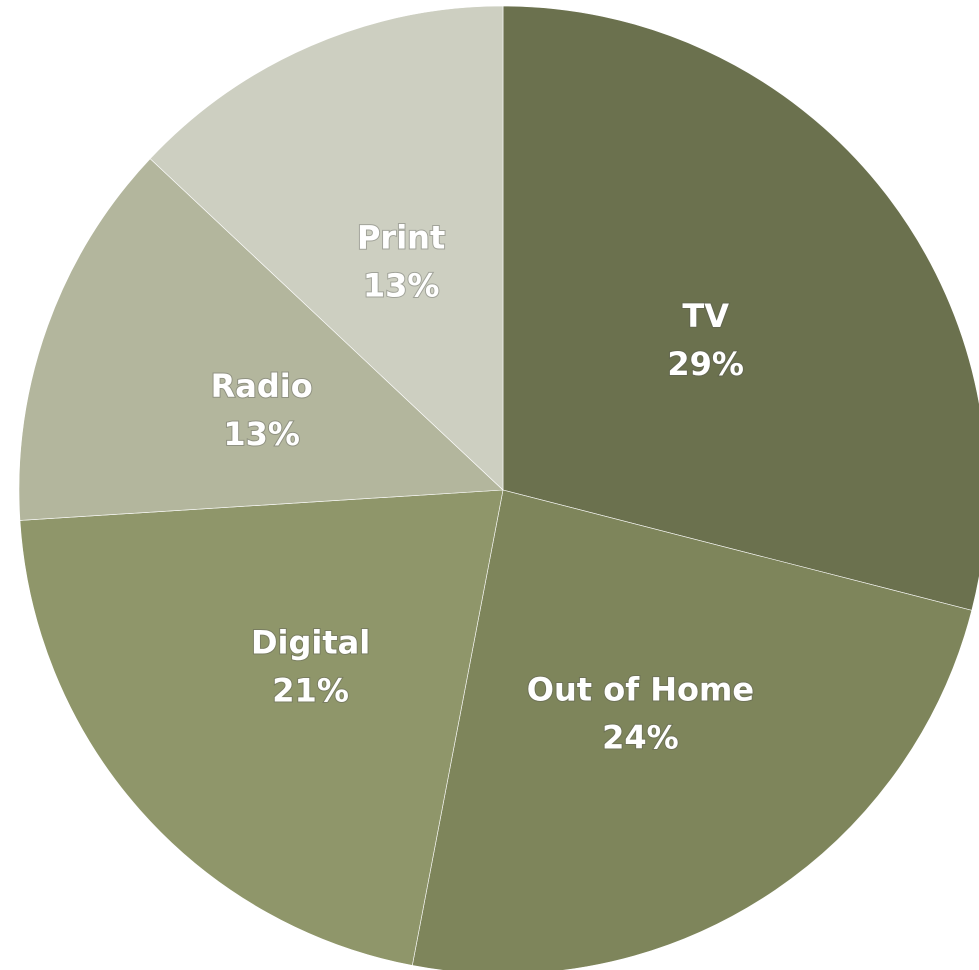 This screenshot has width=979, height=970. What do you see at coordinates (705, 364) in the screenshot?
I see `slice-value-tv: 29%` at bounding box center [705, 364].